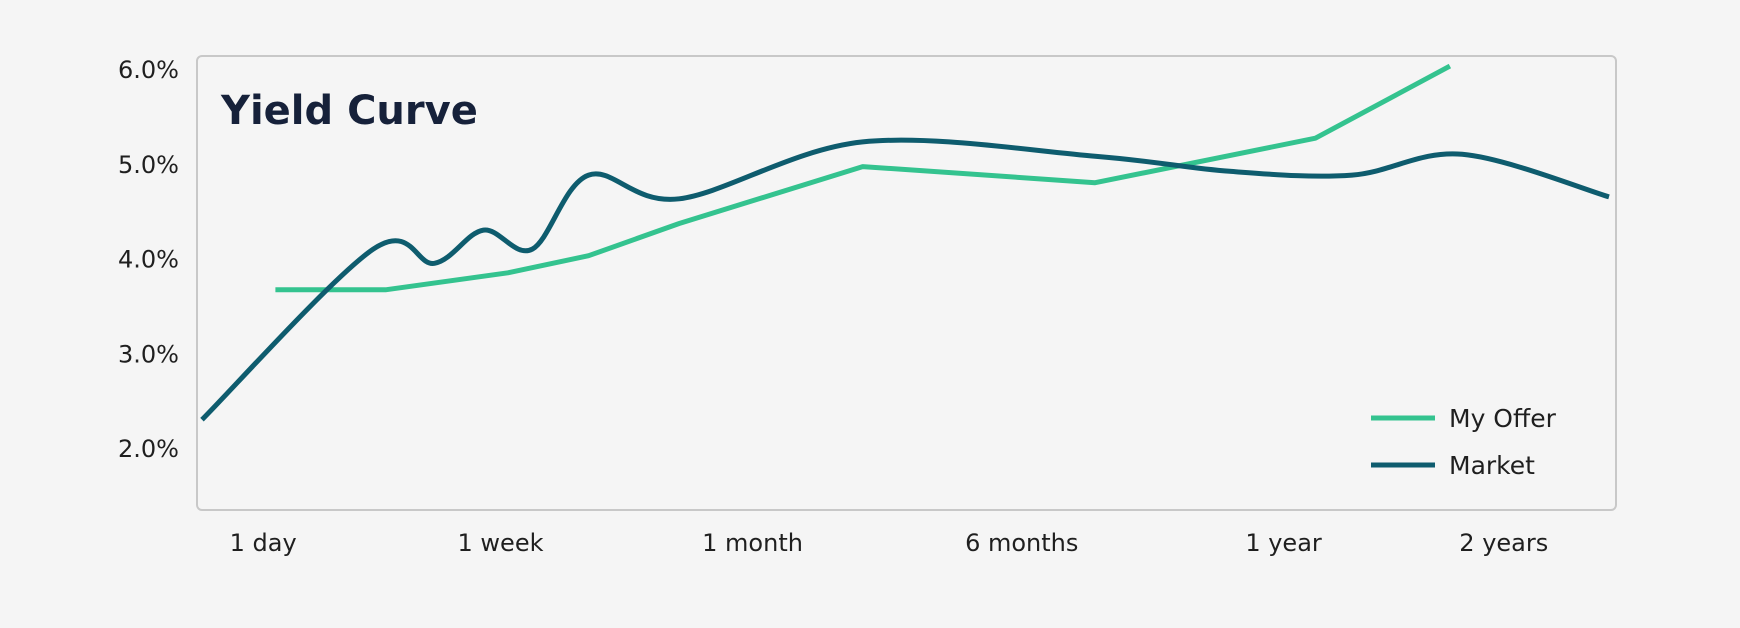 The image size is (1740, 628). I want to click on y-tick-label: 2.0%, so click(148, 449).